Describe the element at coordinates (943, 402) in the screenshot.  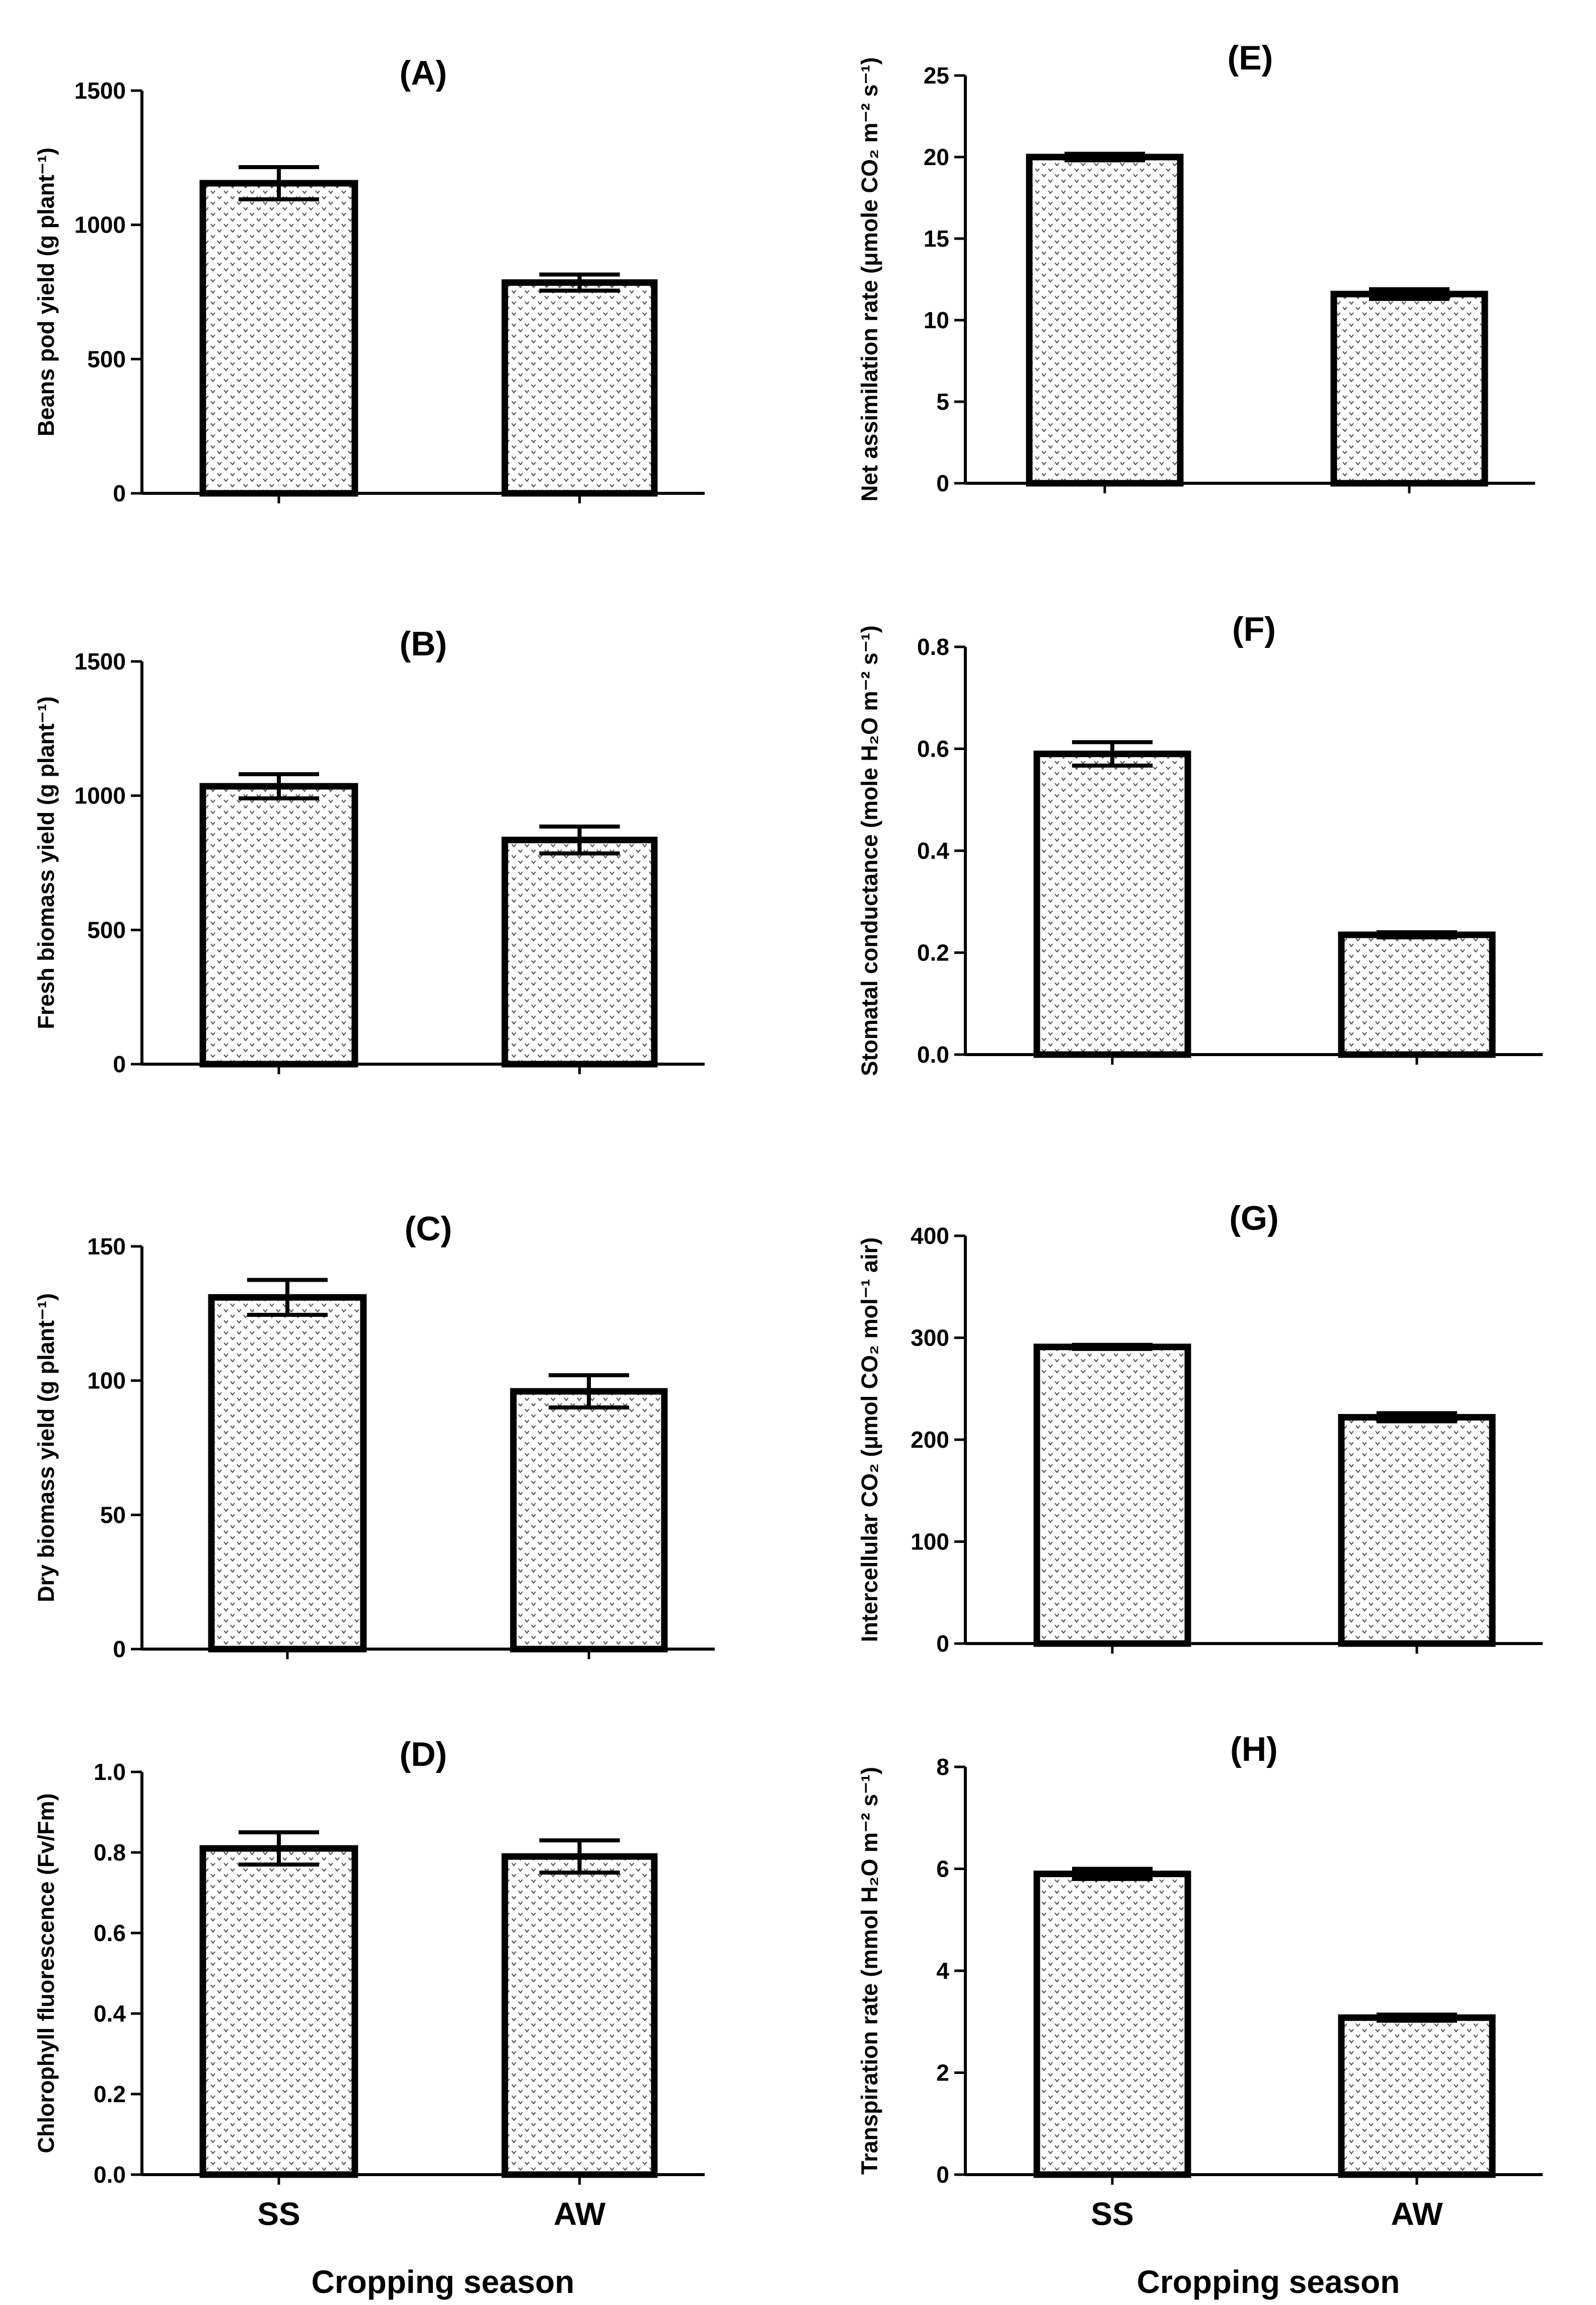
I see `y-tick-label: 5` at that location.